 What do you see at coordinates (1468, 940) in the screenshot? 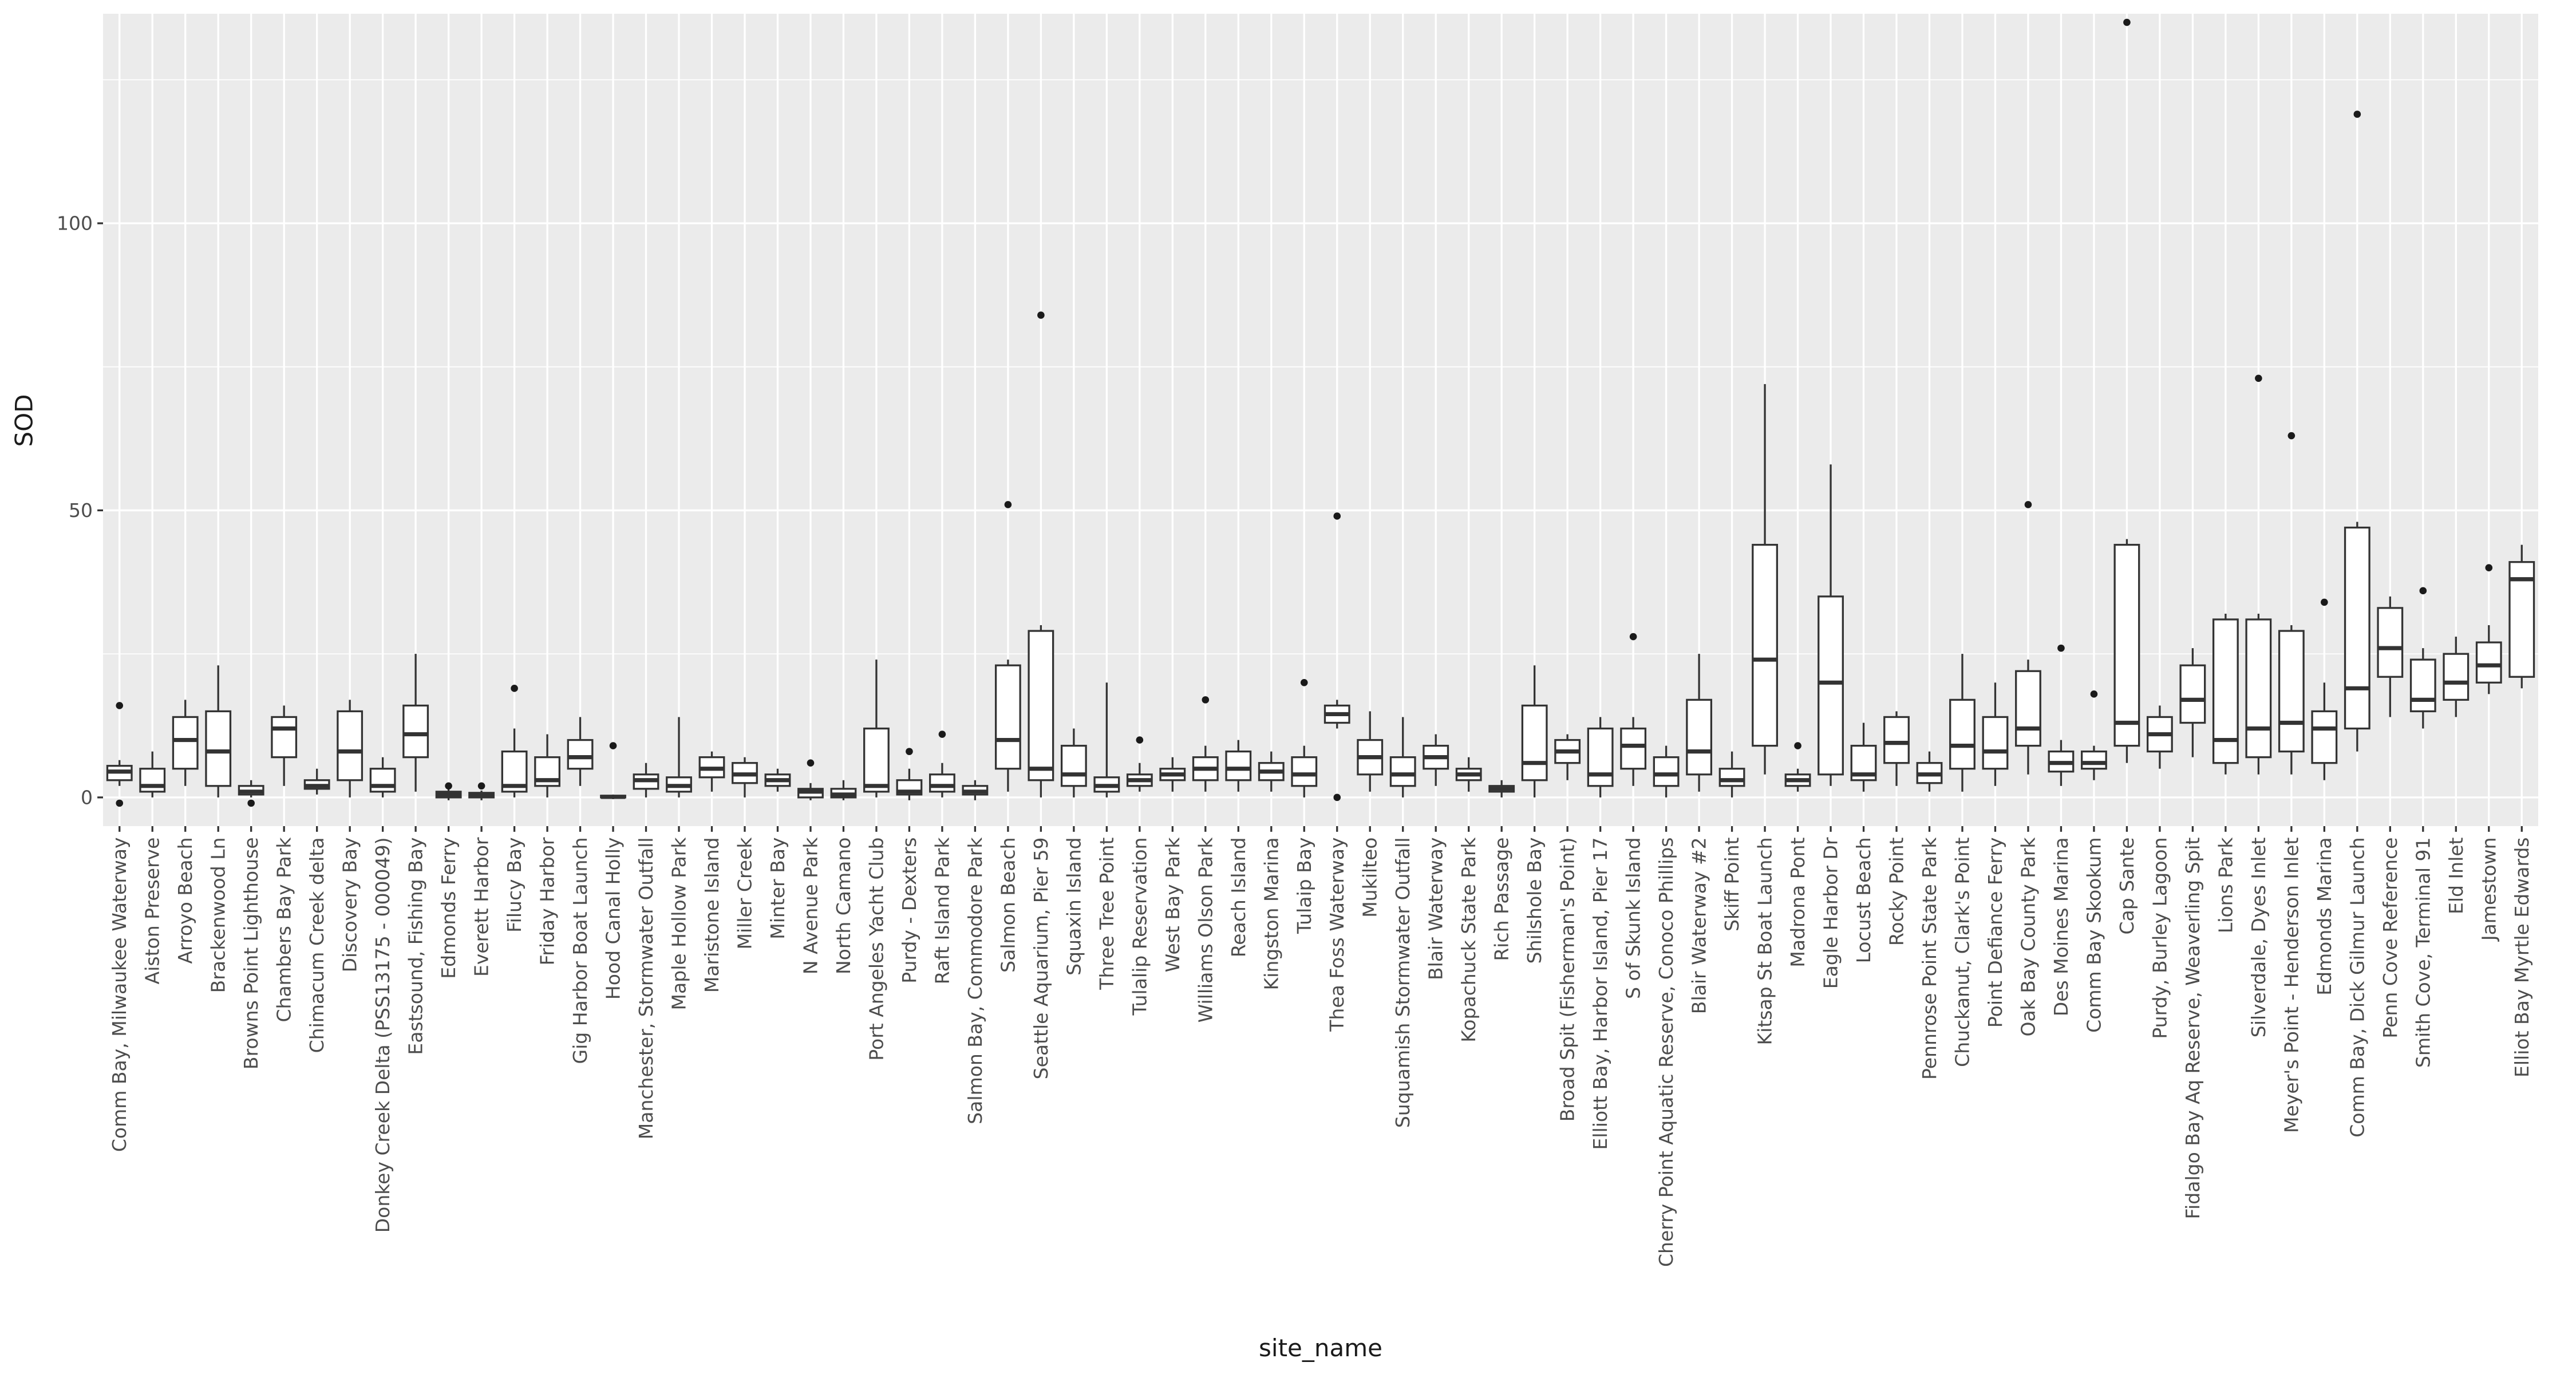
I see `svg-text: Kopachuck State Park` at bounding box center [1468, 940].